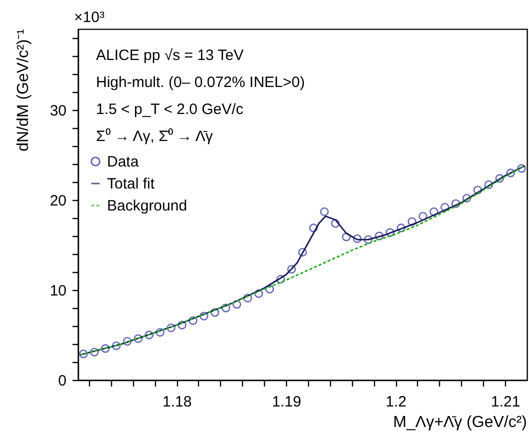 This screenshot has width=529, height=439. What do you see at coordinates (287, 402) in the screenshot?
I see `x-tick-label: 1.19` at bounding box center [287, 402].